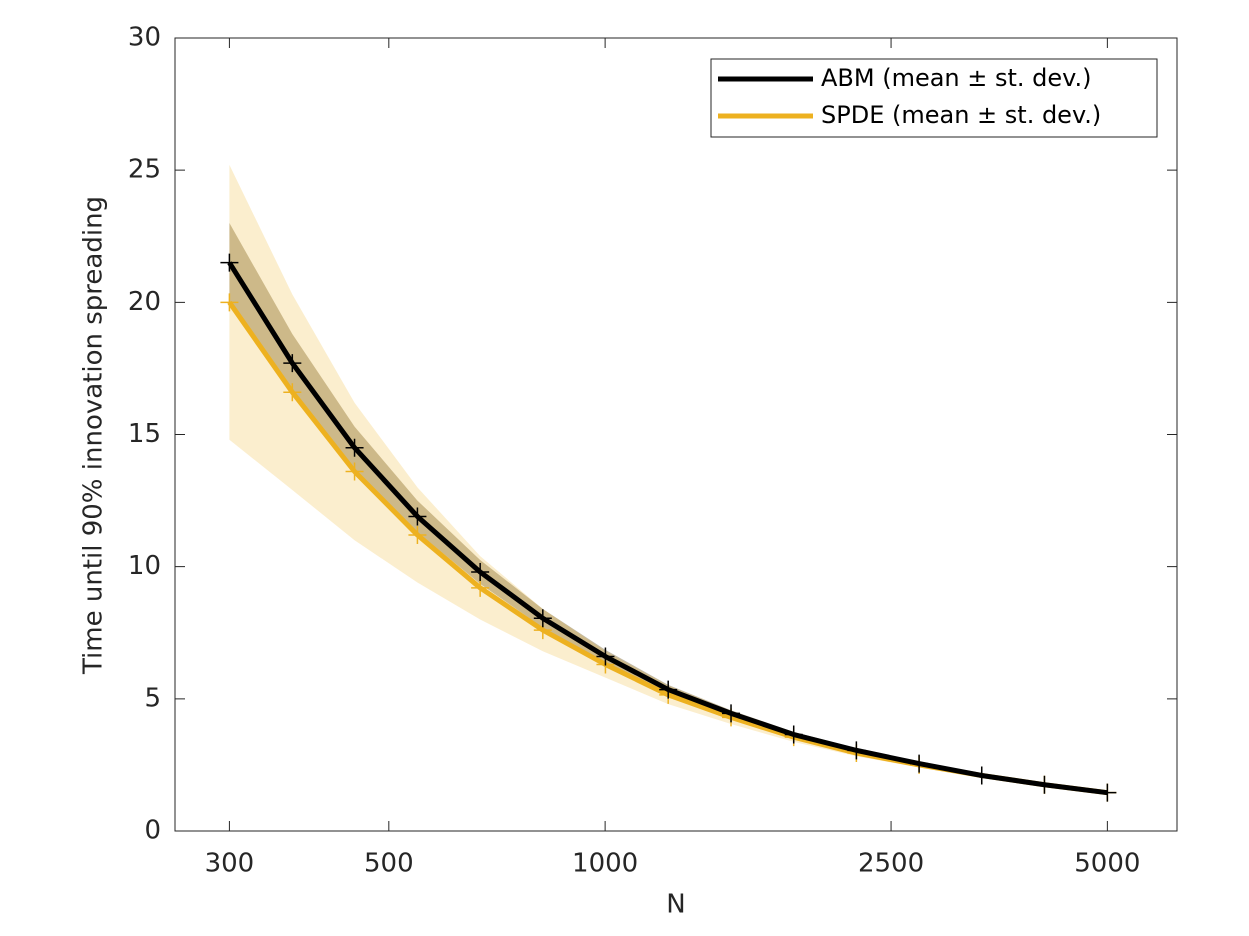 The image size is (1249, 936). I want to click on y-tick-label: 30, so click(144, 38).